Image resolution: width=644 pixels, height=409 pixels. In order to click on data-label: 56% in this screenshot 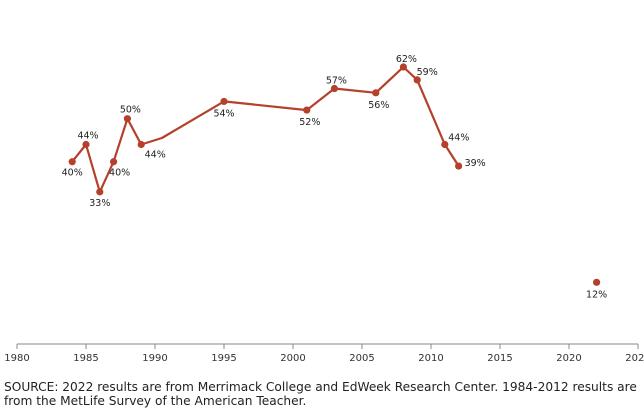, I will do `click(378, 105)`.